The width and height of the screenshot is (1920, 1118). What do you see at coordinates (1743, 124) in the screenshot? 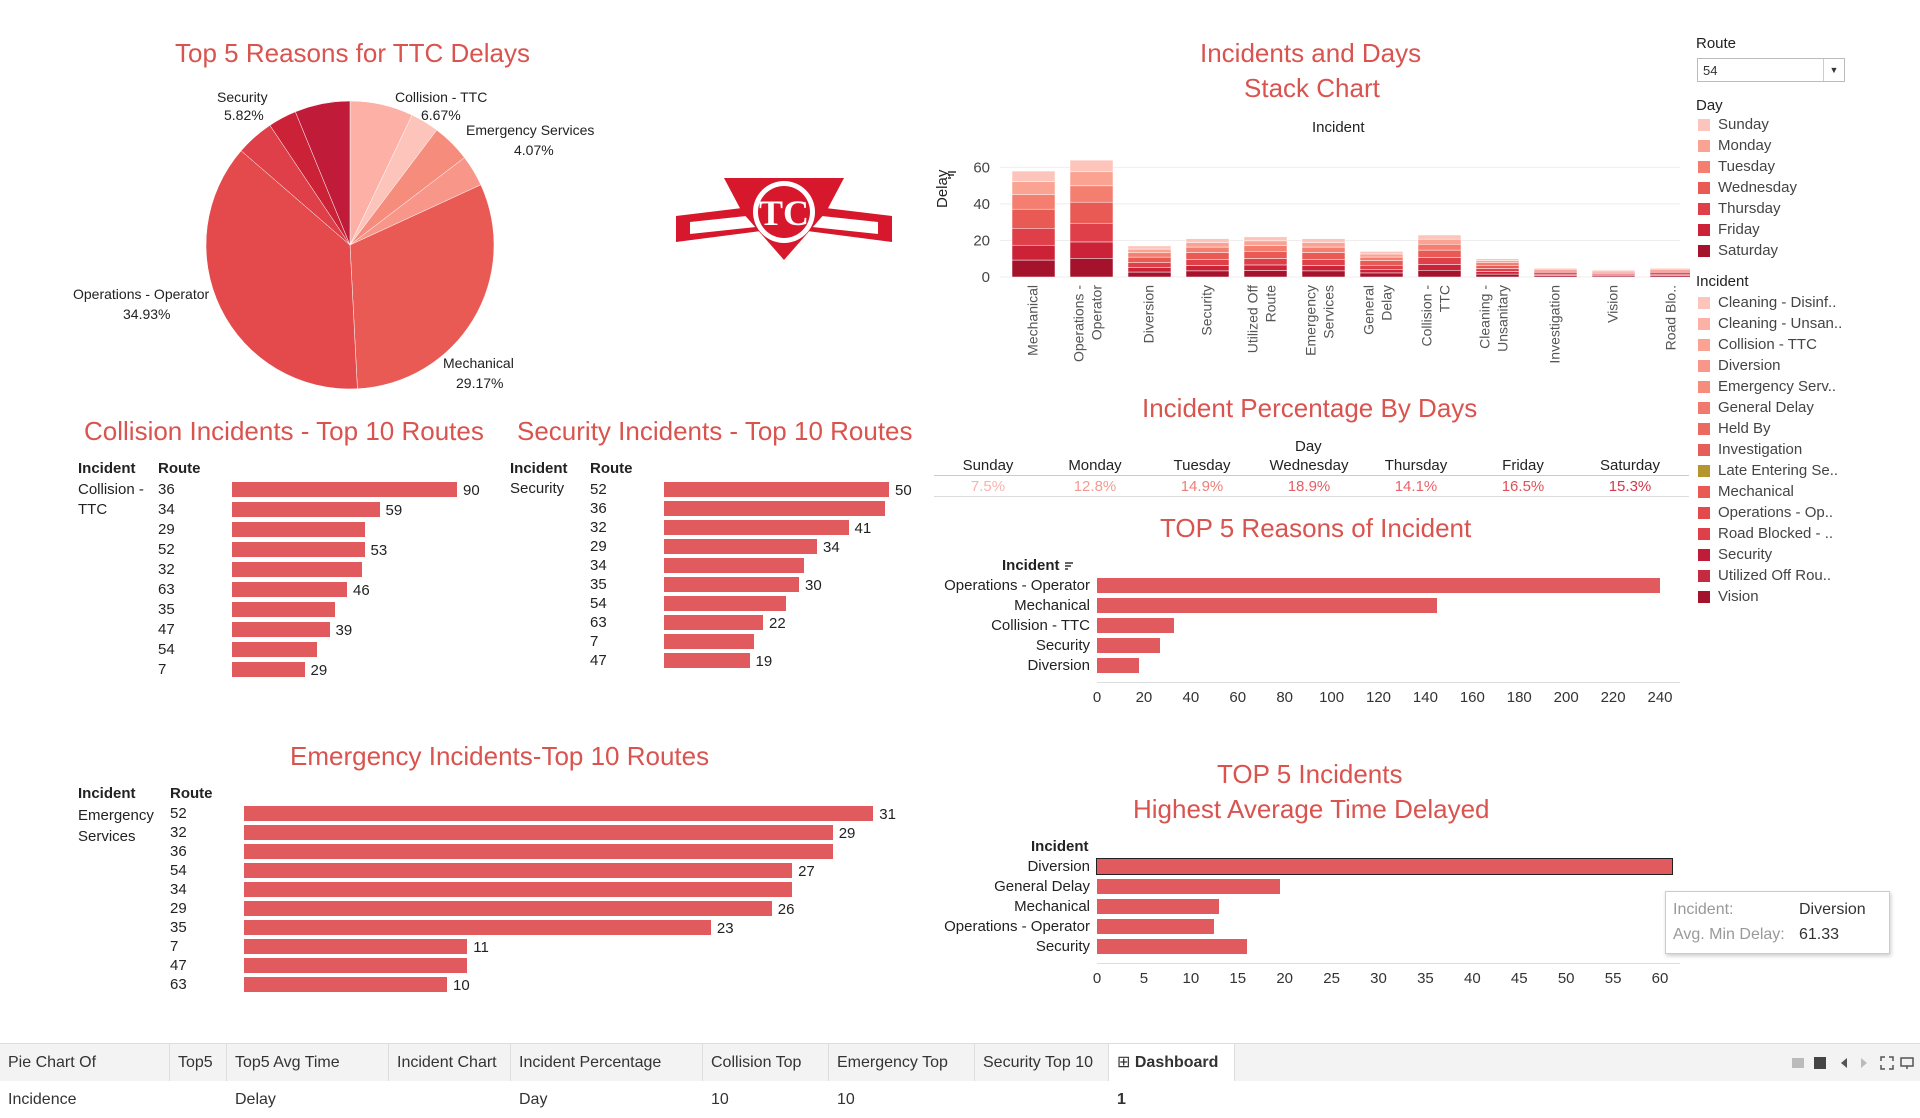
I see `legend-day-item: Sunday` at bounding box center [1743, 124].